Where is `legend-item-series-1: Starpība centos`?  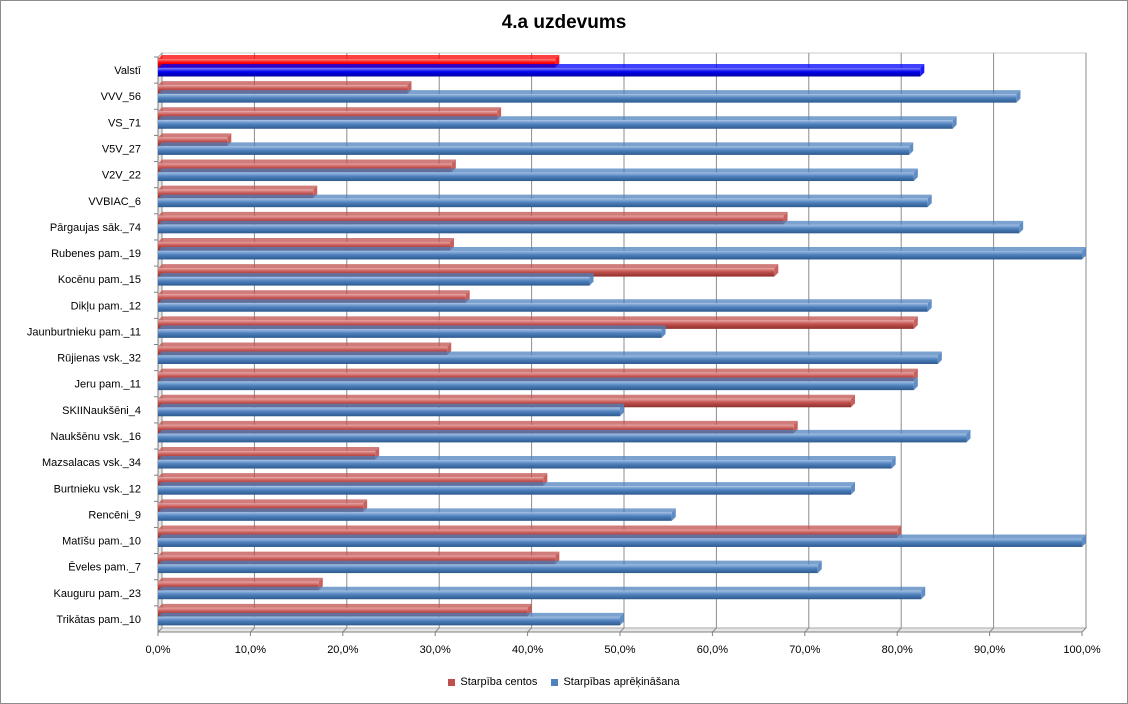 legend-item-series-1: Starpība centos is located at coordinates (492, 682).